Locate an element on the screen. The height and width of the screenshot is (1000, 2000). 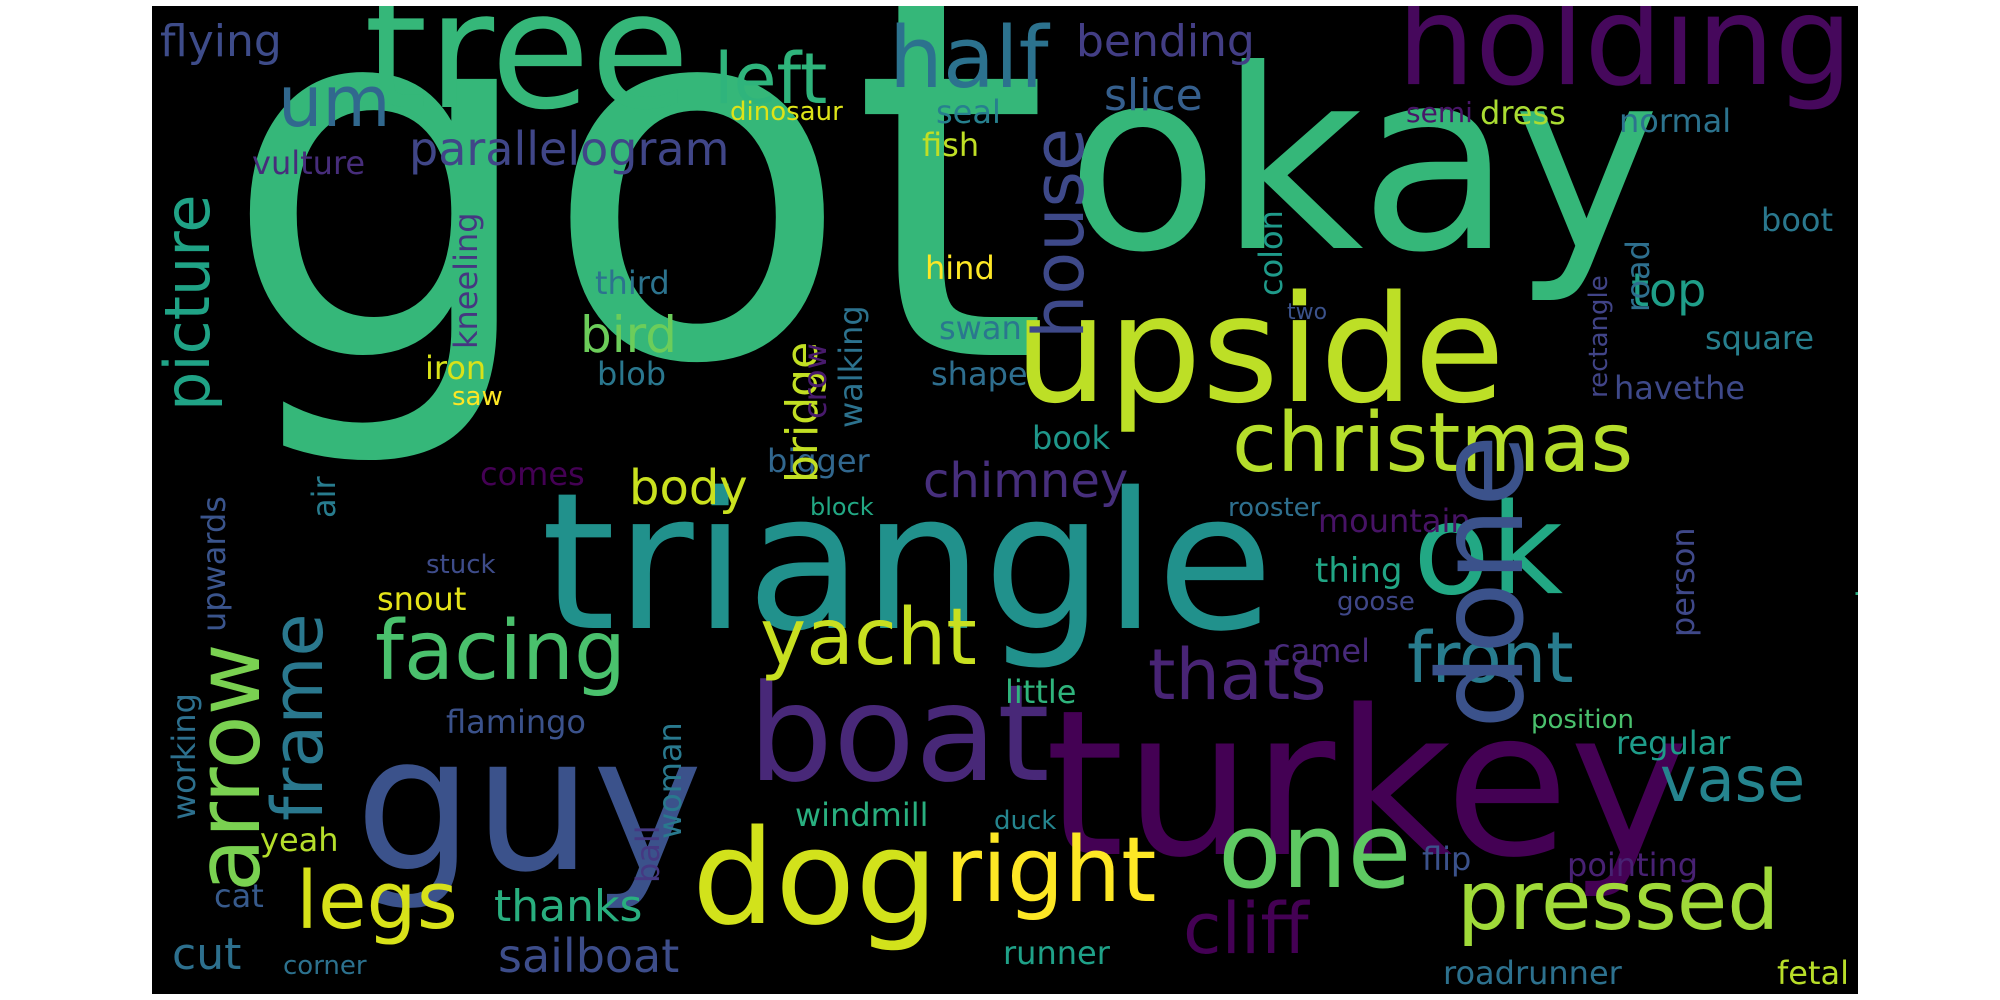
word: slice is located at coordinates (1153, 95).